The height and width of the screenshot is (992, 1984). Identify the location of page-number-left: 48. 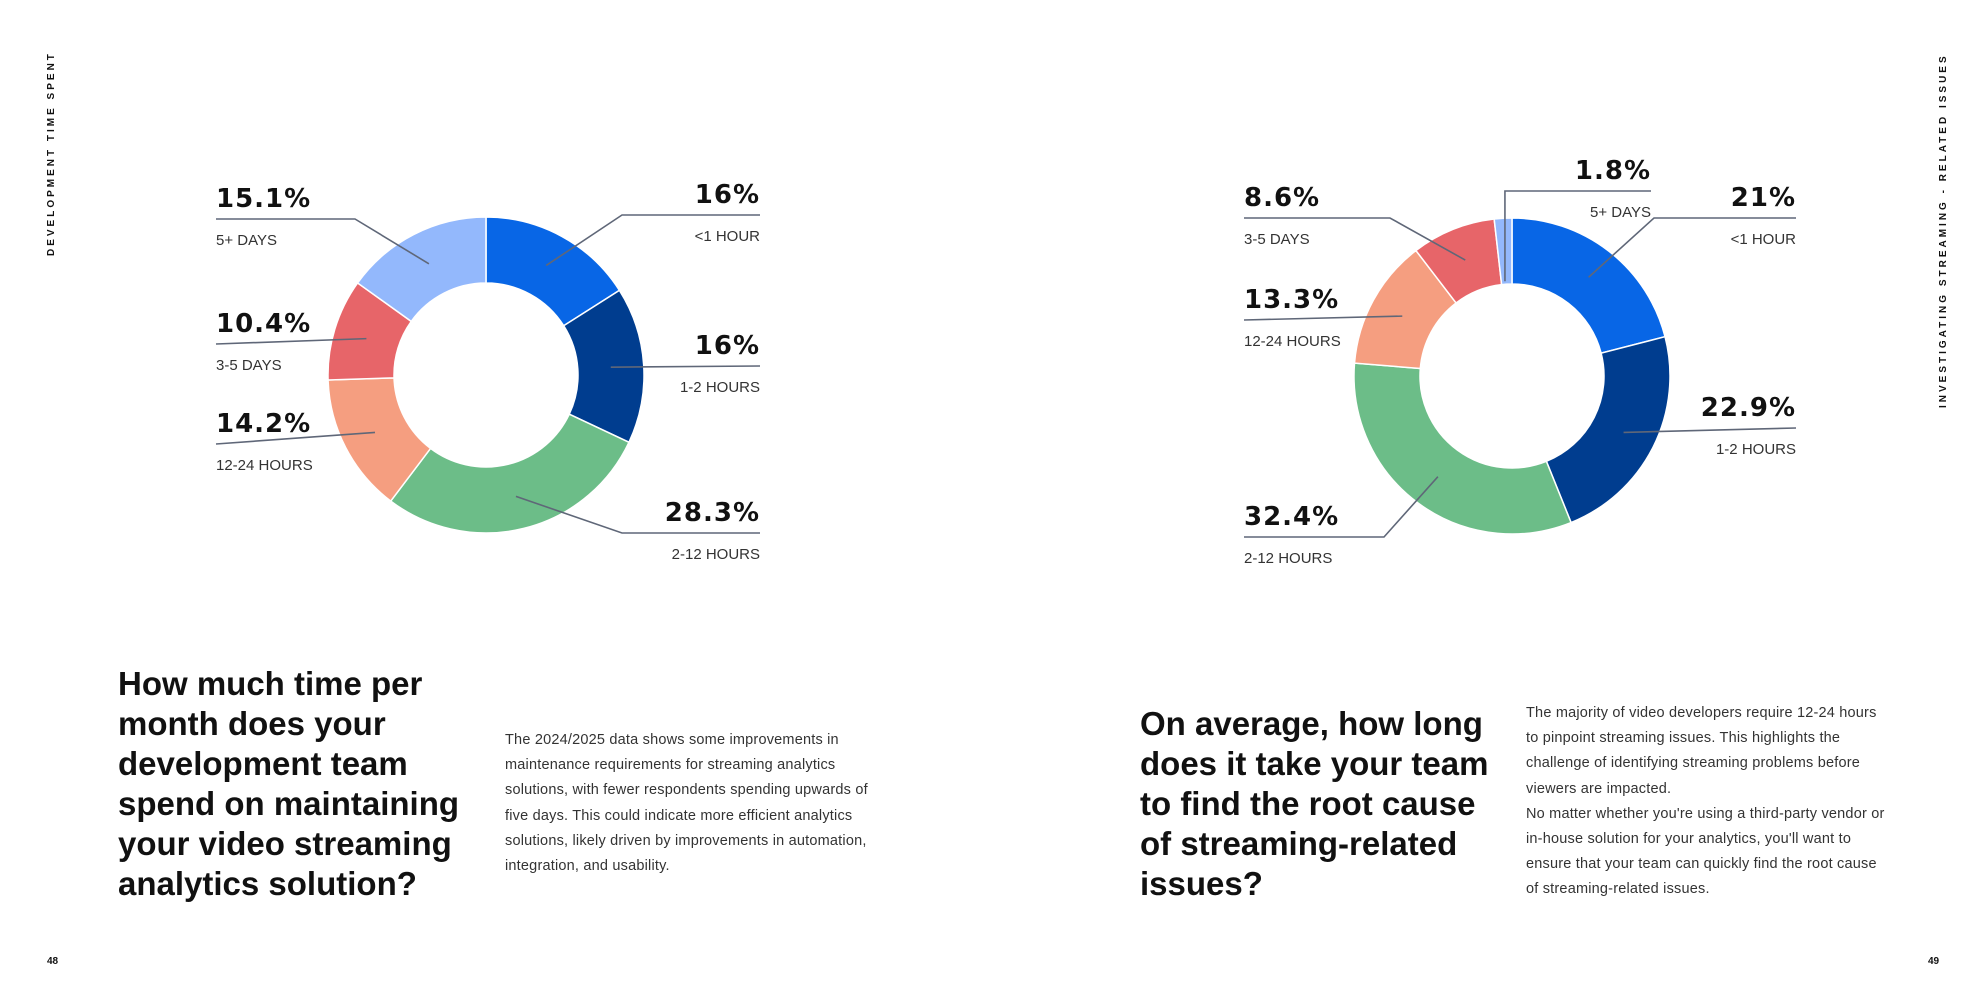
(53, 961).